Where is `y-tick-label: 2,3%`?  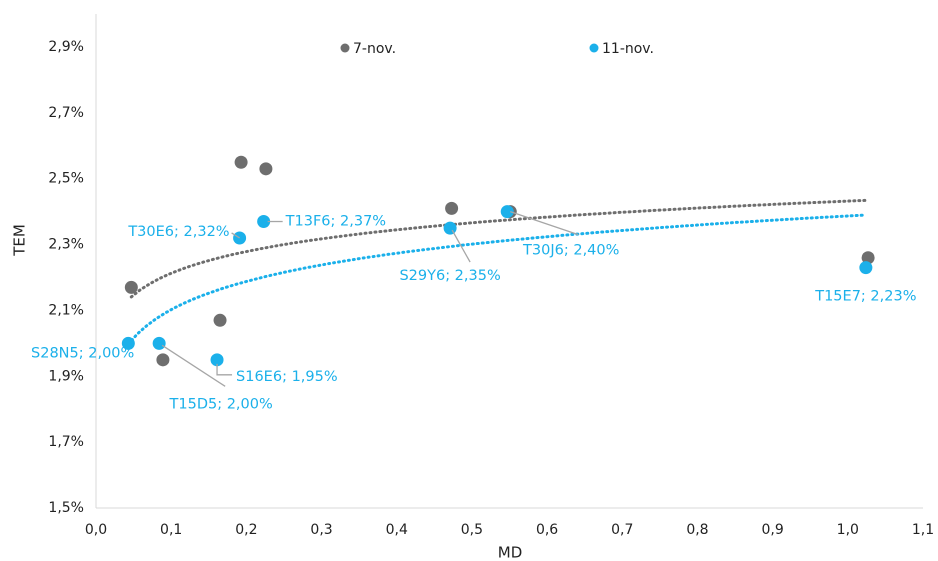 y-tick-label: 2,3% is located at coordinates (66, 245).